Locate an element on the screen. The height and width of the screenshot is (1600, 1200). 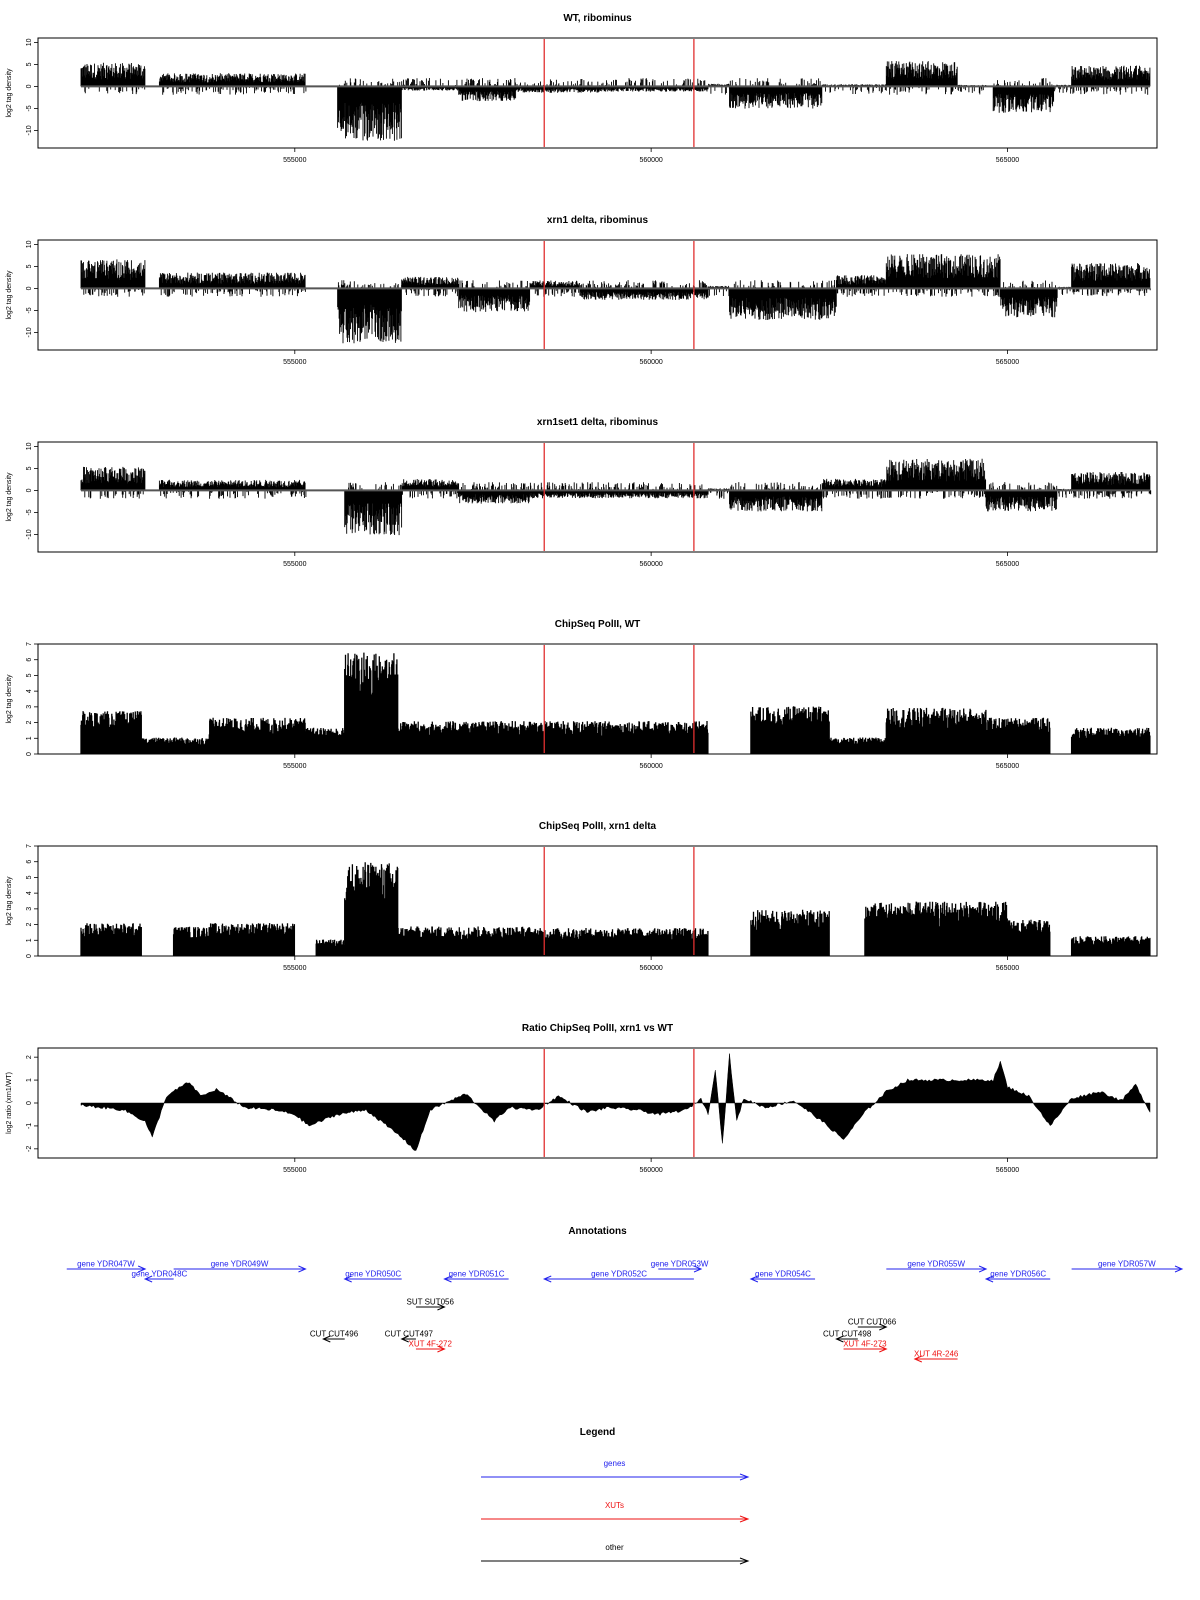
feature-gene: gene YDR054C is located at coordinates (782, 1276).